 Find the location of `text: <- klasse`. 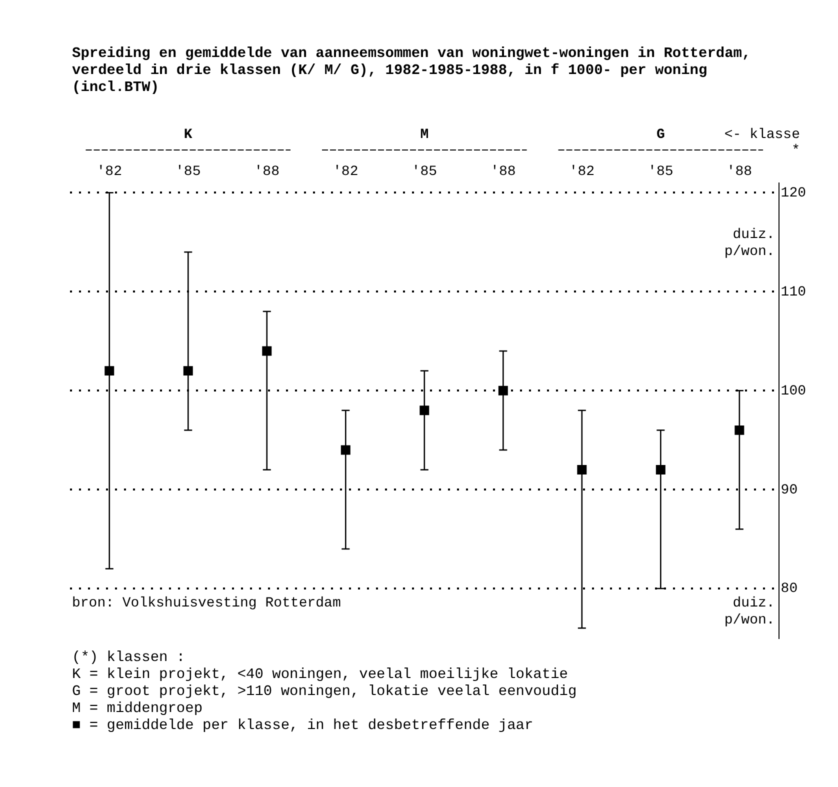

text: <- klasse is located at coordinates (762, 135).